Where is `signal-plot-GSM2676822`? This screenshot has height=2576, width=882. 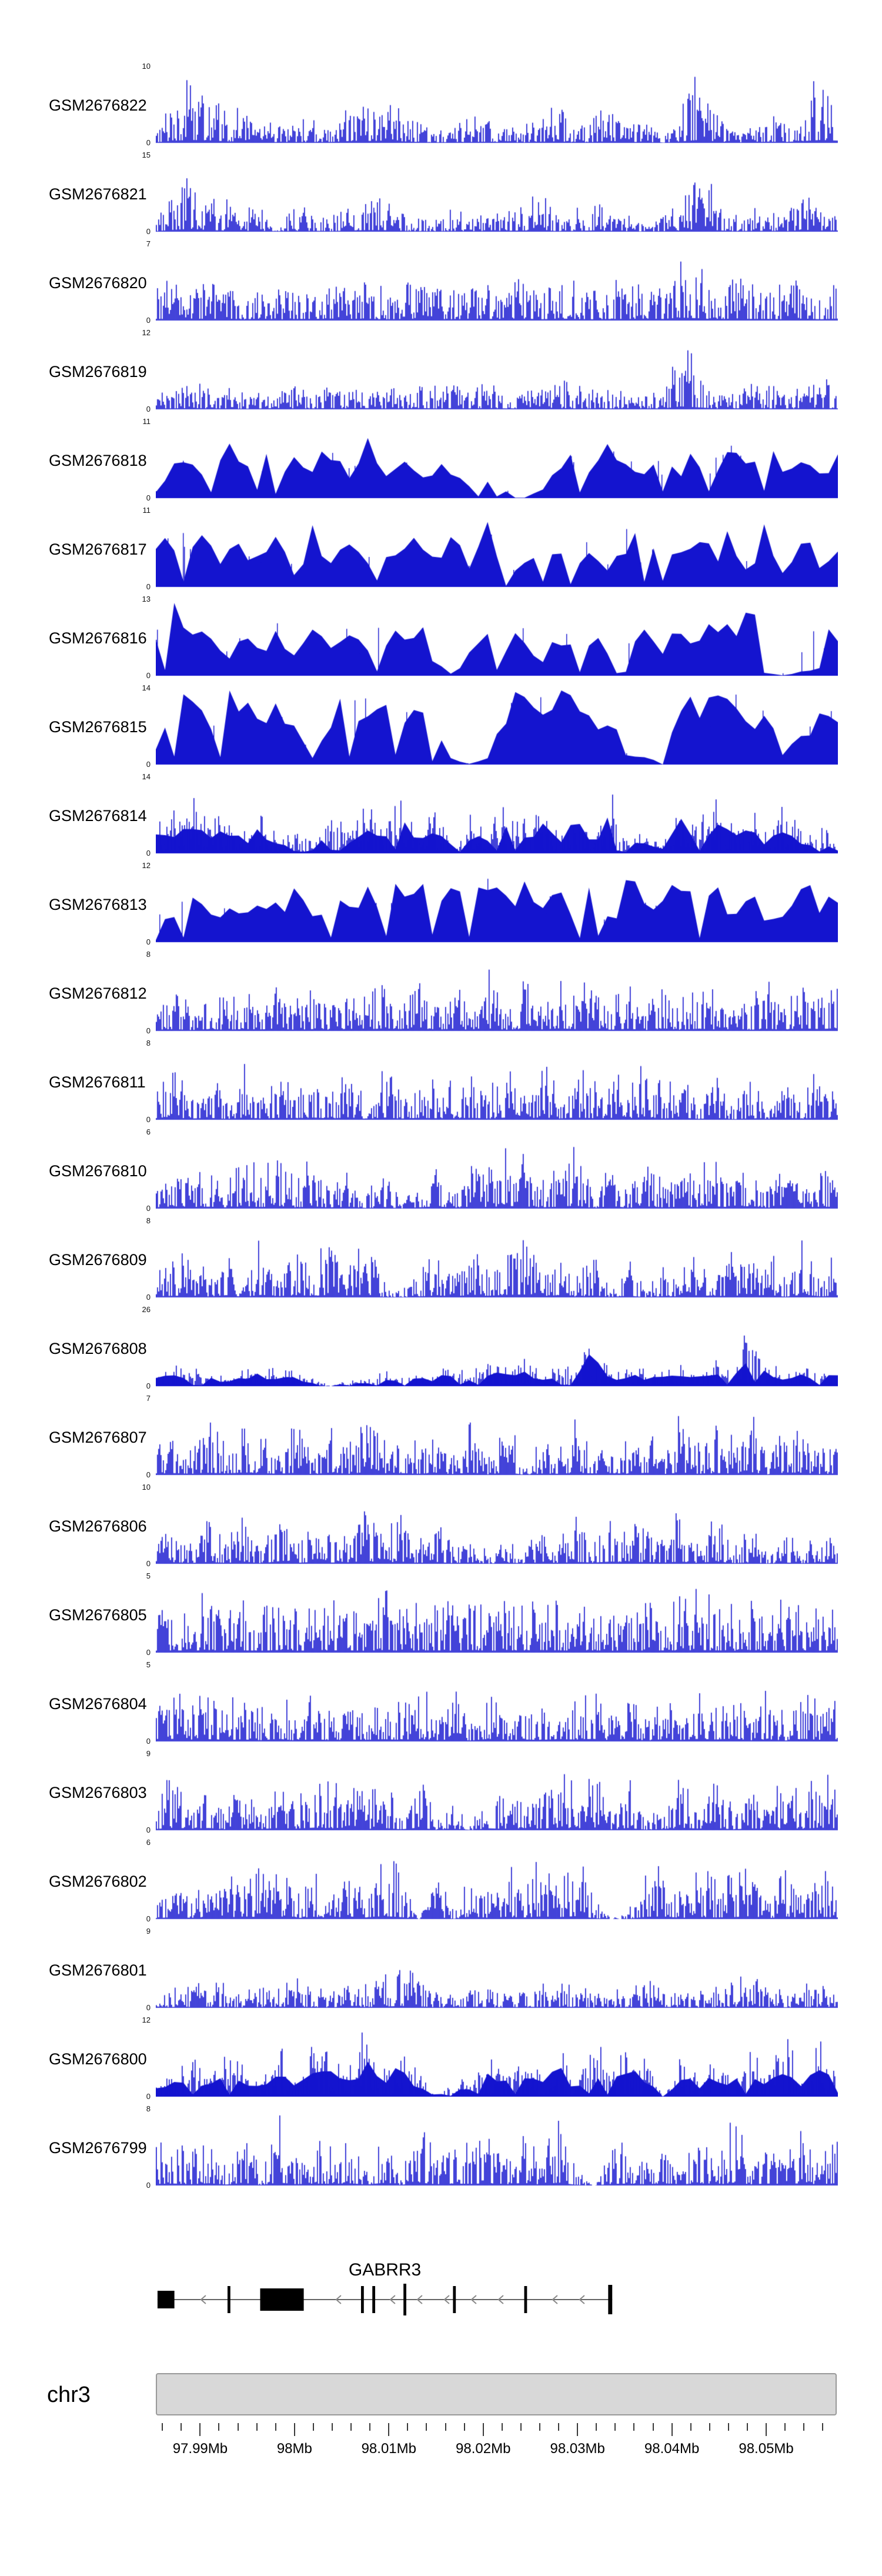
signal-plot-GSM2676822 is located at coordinates (497, 105).